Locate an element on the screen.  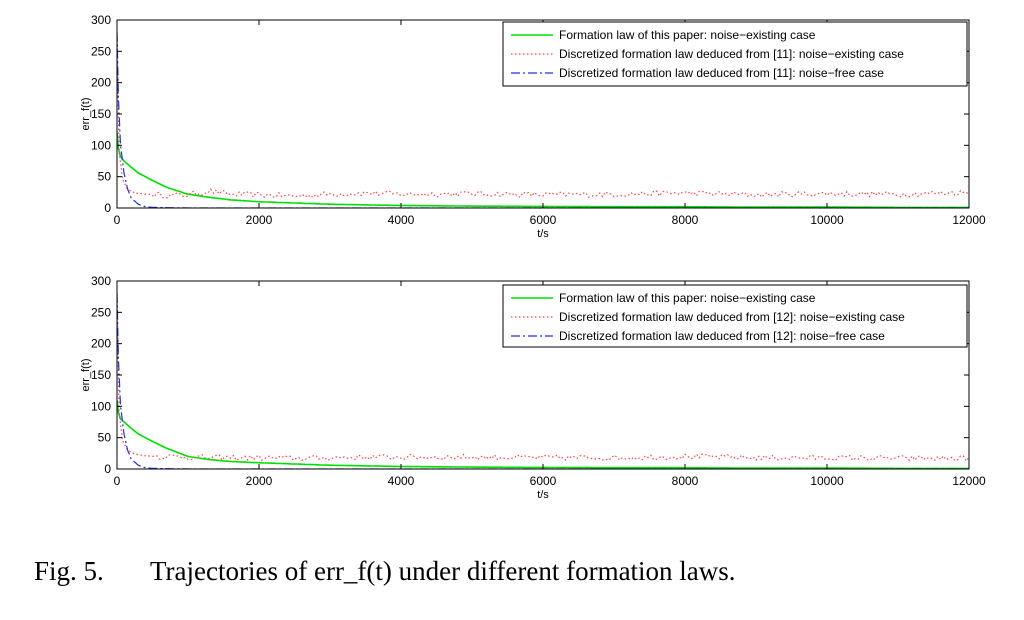
caption-number: Fig. 5. is located at coordinates (69, 571).